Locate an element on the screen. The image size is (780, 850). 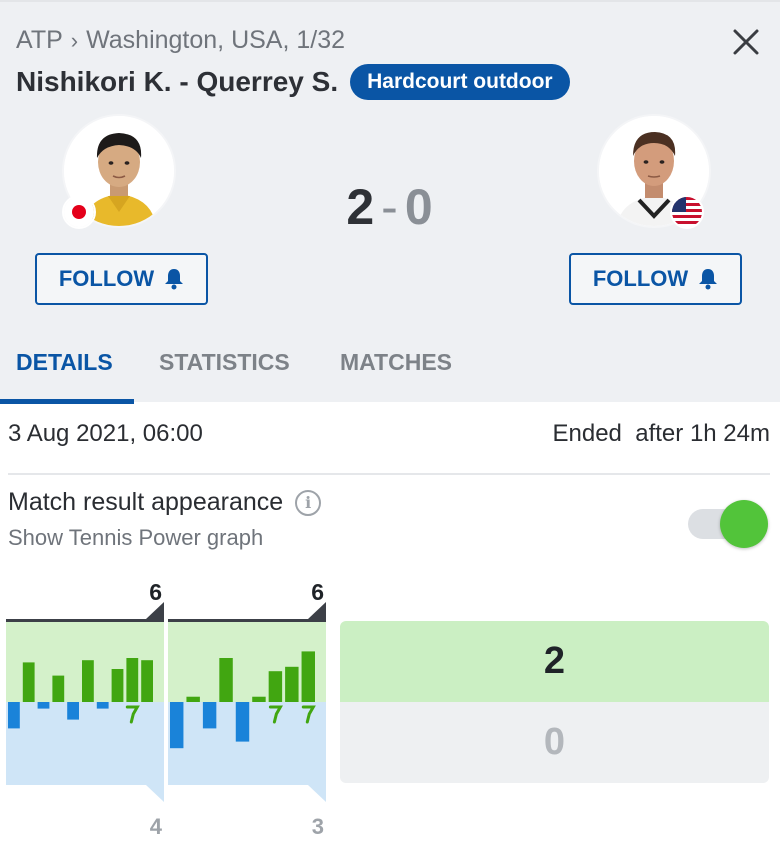
surface-badge: Hardcourt outdoor is located at coordinates (460, 82).